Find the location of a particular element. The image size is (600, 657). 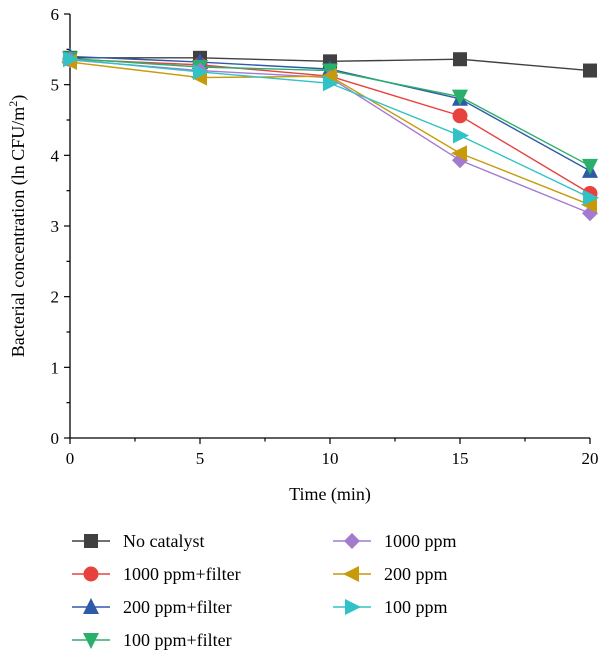

legend-label: 100 ppm+filter is located at coordinates (177, 640).